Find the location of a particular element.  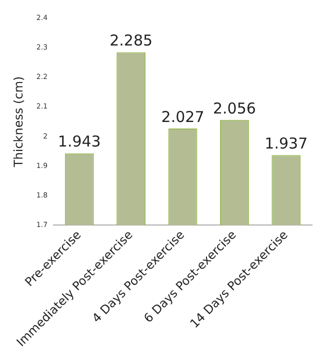

data-label: 1.943 is located at coordinates (79, 141).